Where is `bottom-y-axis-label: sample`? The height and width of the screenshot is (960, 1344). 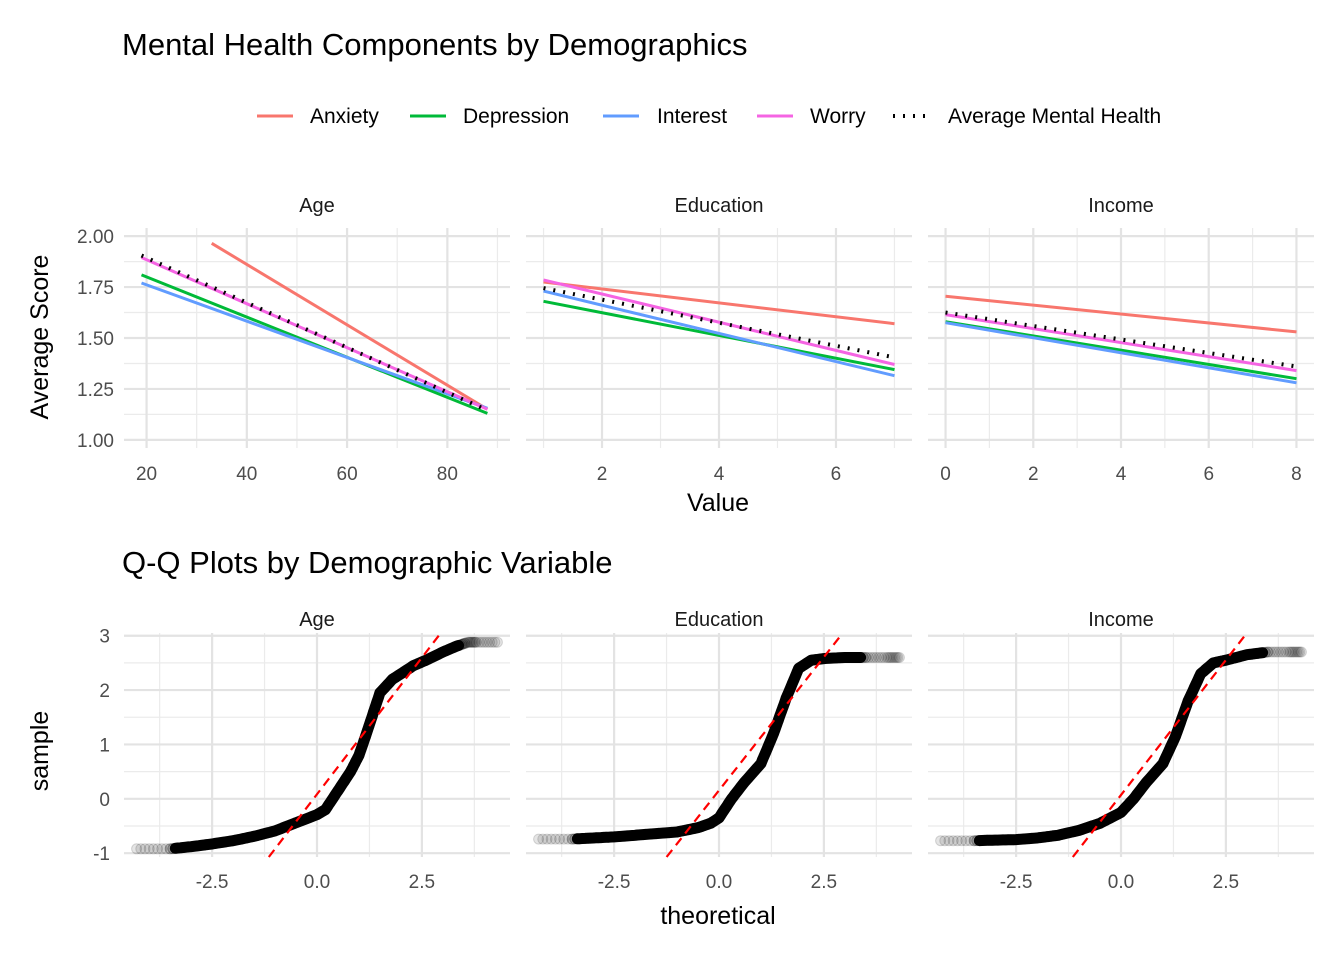
bottom-y-axis-label: sample is located at coordinates (40, 751).